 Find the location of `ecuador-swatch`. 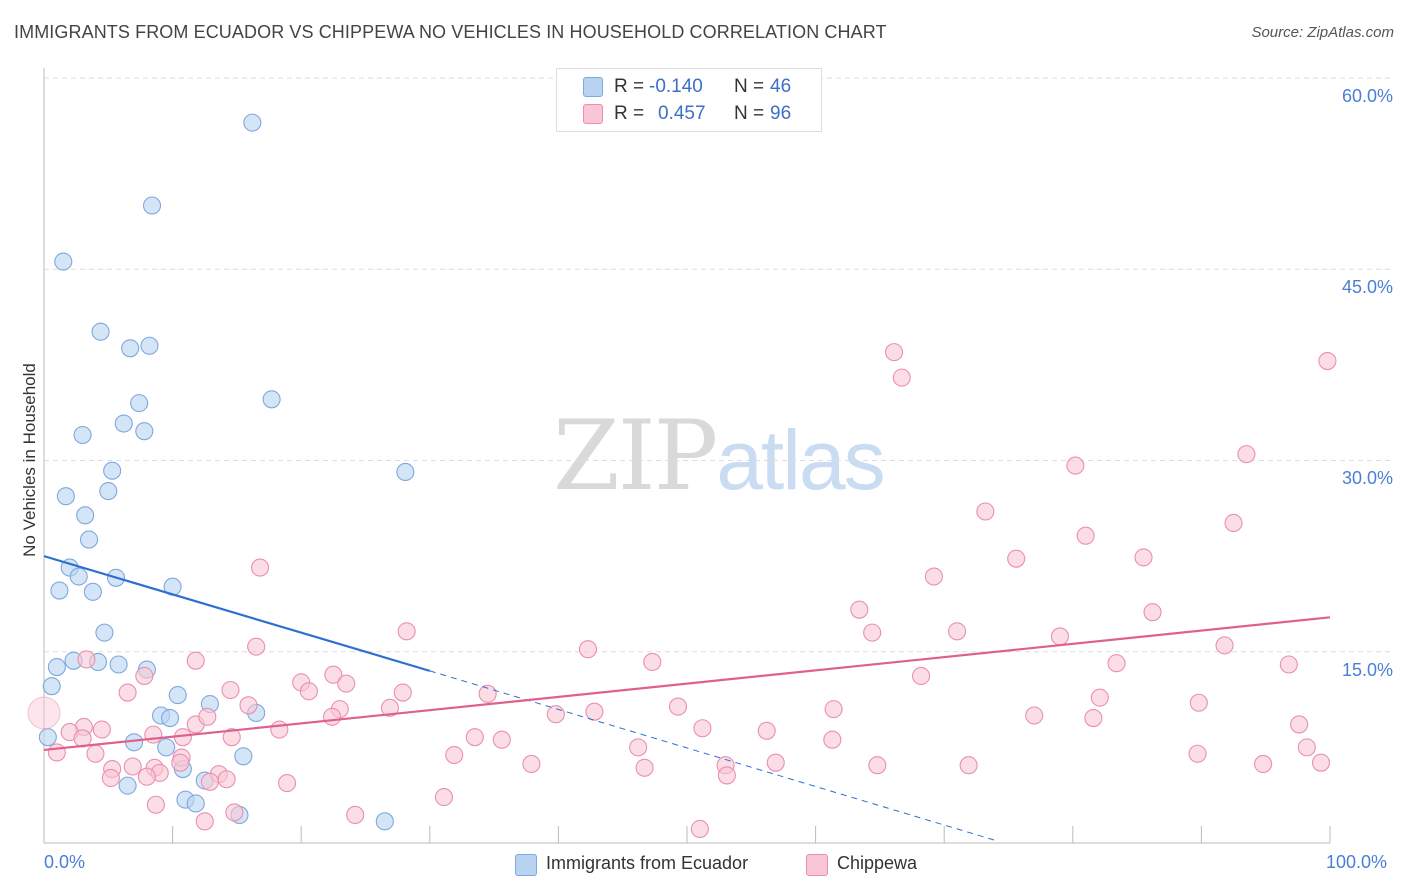

ecuador-swatch is located at coordinates (593, 87).